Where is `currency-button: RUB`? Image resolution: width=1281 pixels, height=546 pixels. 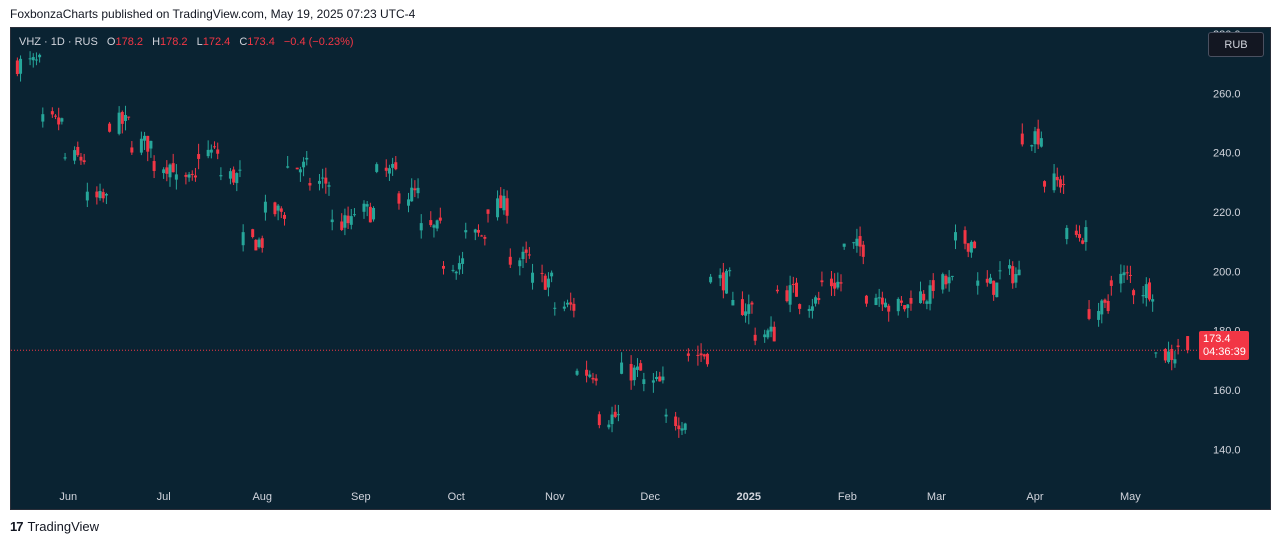 currency-button: RUB is located at coordinates (1236, 44).